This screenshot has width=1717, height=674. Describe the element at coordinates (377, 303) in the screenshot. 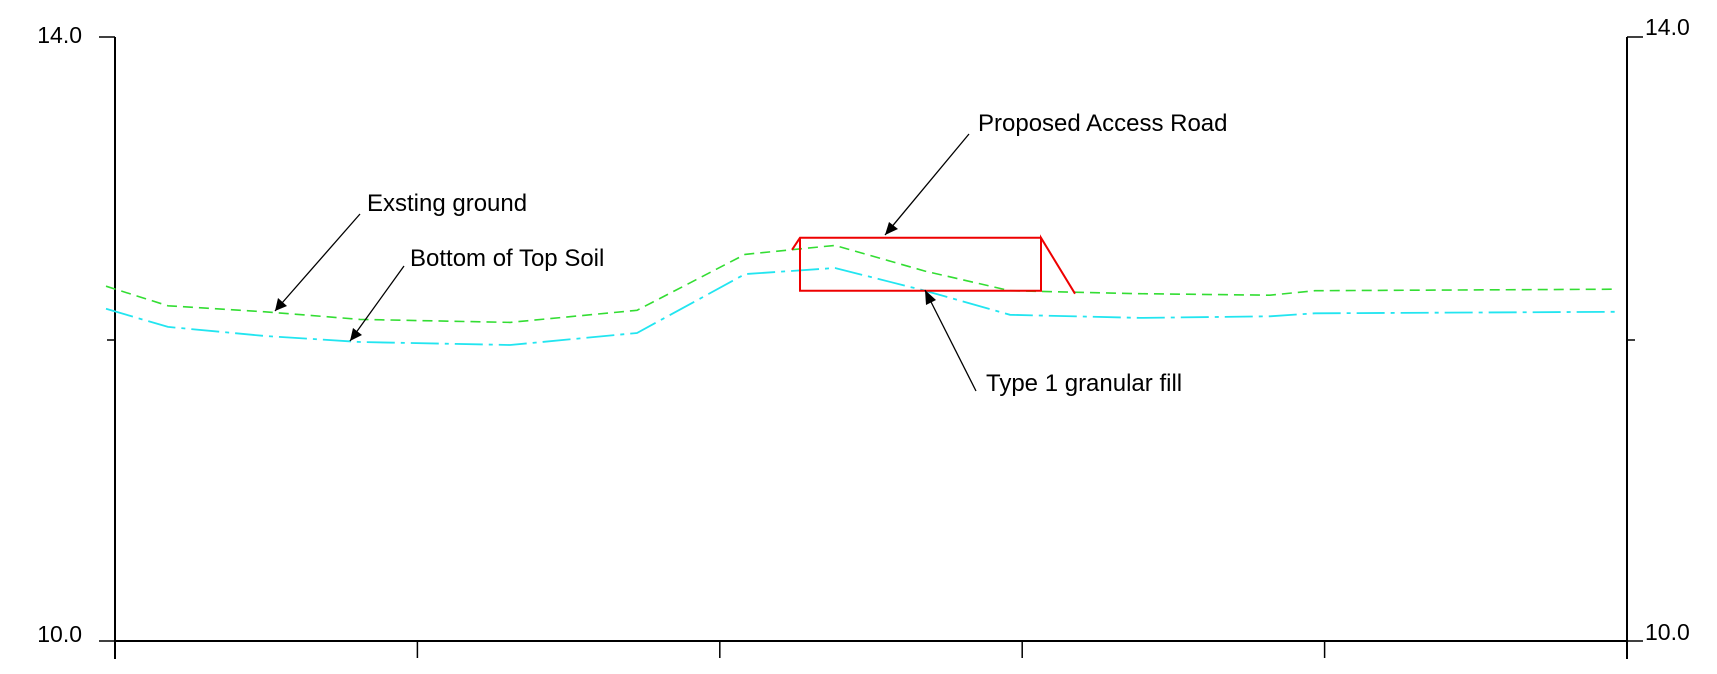

I see `bottom-of-top-soil-leader` at that location.